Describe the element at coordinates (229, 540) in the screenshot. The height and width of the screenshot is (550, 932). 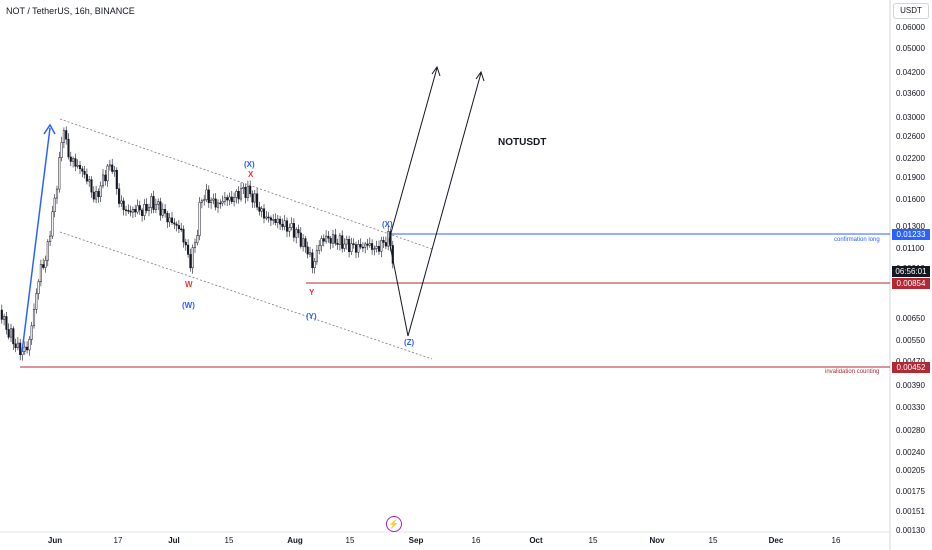
I see `time-tick-label: 15` at that location.